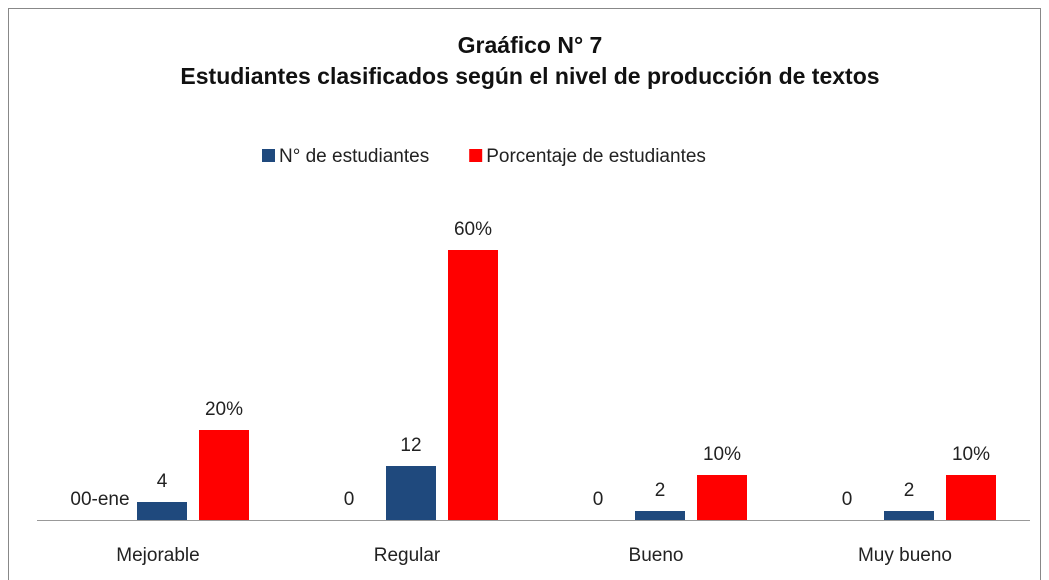 The width and height of the screenshot is (1049, 580). Describe the element at coordinates (354, 156) in the screenshot. I see `legend-label: N° de estudiantes` at that location.